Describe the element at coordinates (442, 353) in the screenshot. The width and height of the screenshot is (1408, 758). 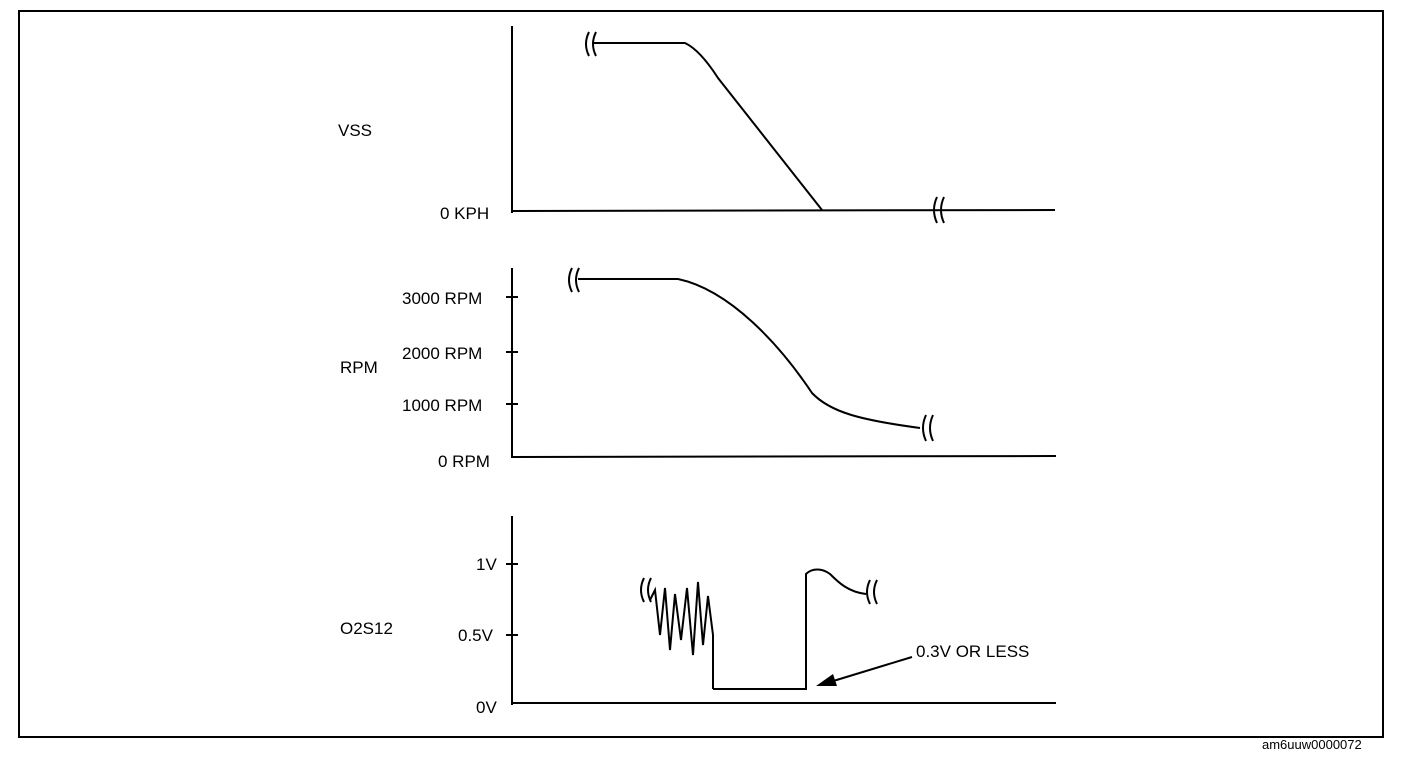
I see `rpm-tick-label: 2000 RPM` at that location.